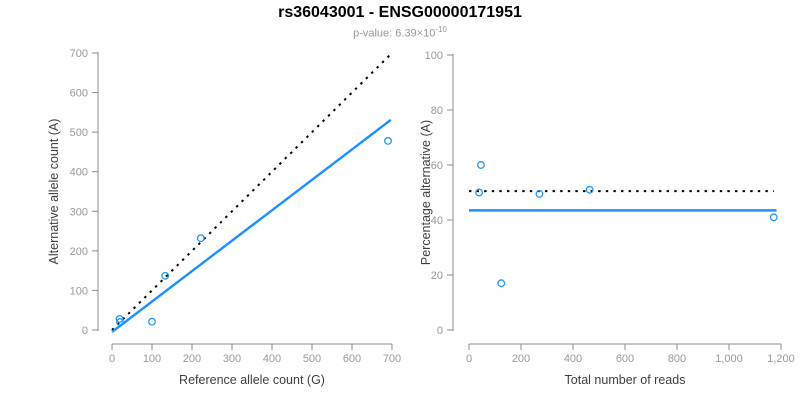 The height and width of the screenshot is (400, 800). Describe the element at coordinates (79, 54) in the screenshot. I see `y-tick-label: 700` at that location.